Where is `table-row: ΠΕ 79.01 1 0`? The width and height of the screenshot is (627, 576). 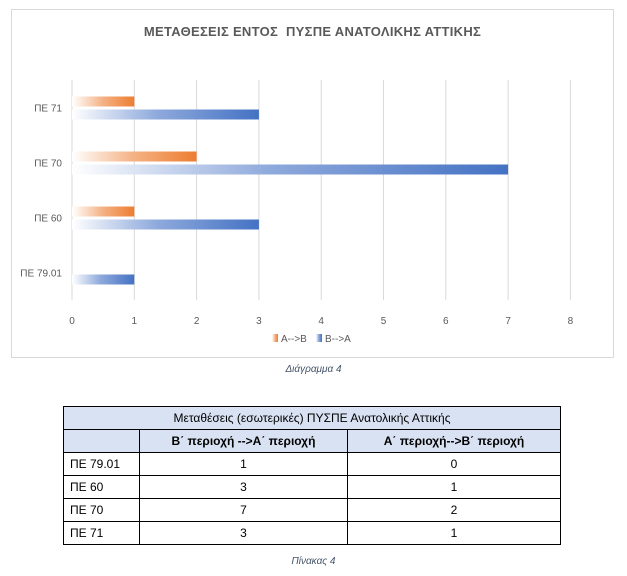
table-row: ΠΕ 79.01 1 0 is located at coordinates (312, 464).